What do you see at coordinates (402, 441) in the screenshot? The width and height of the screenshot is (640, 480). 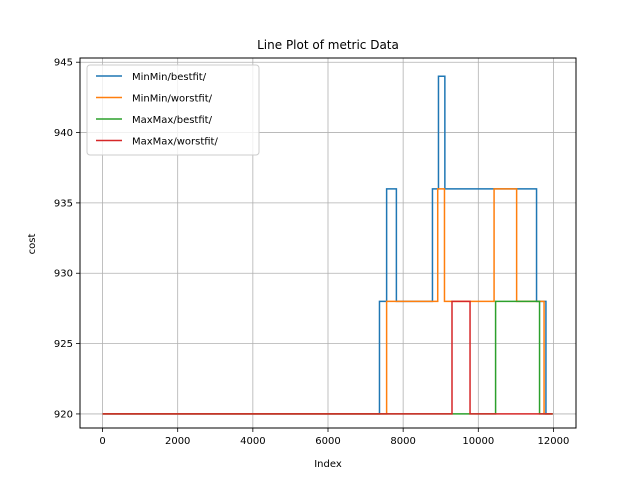 I see `x-tick-label: 8000` at bounding box center [402, 441].